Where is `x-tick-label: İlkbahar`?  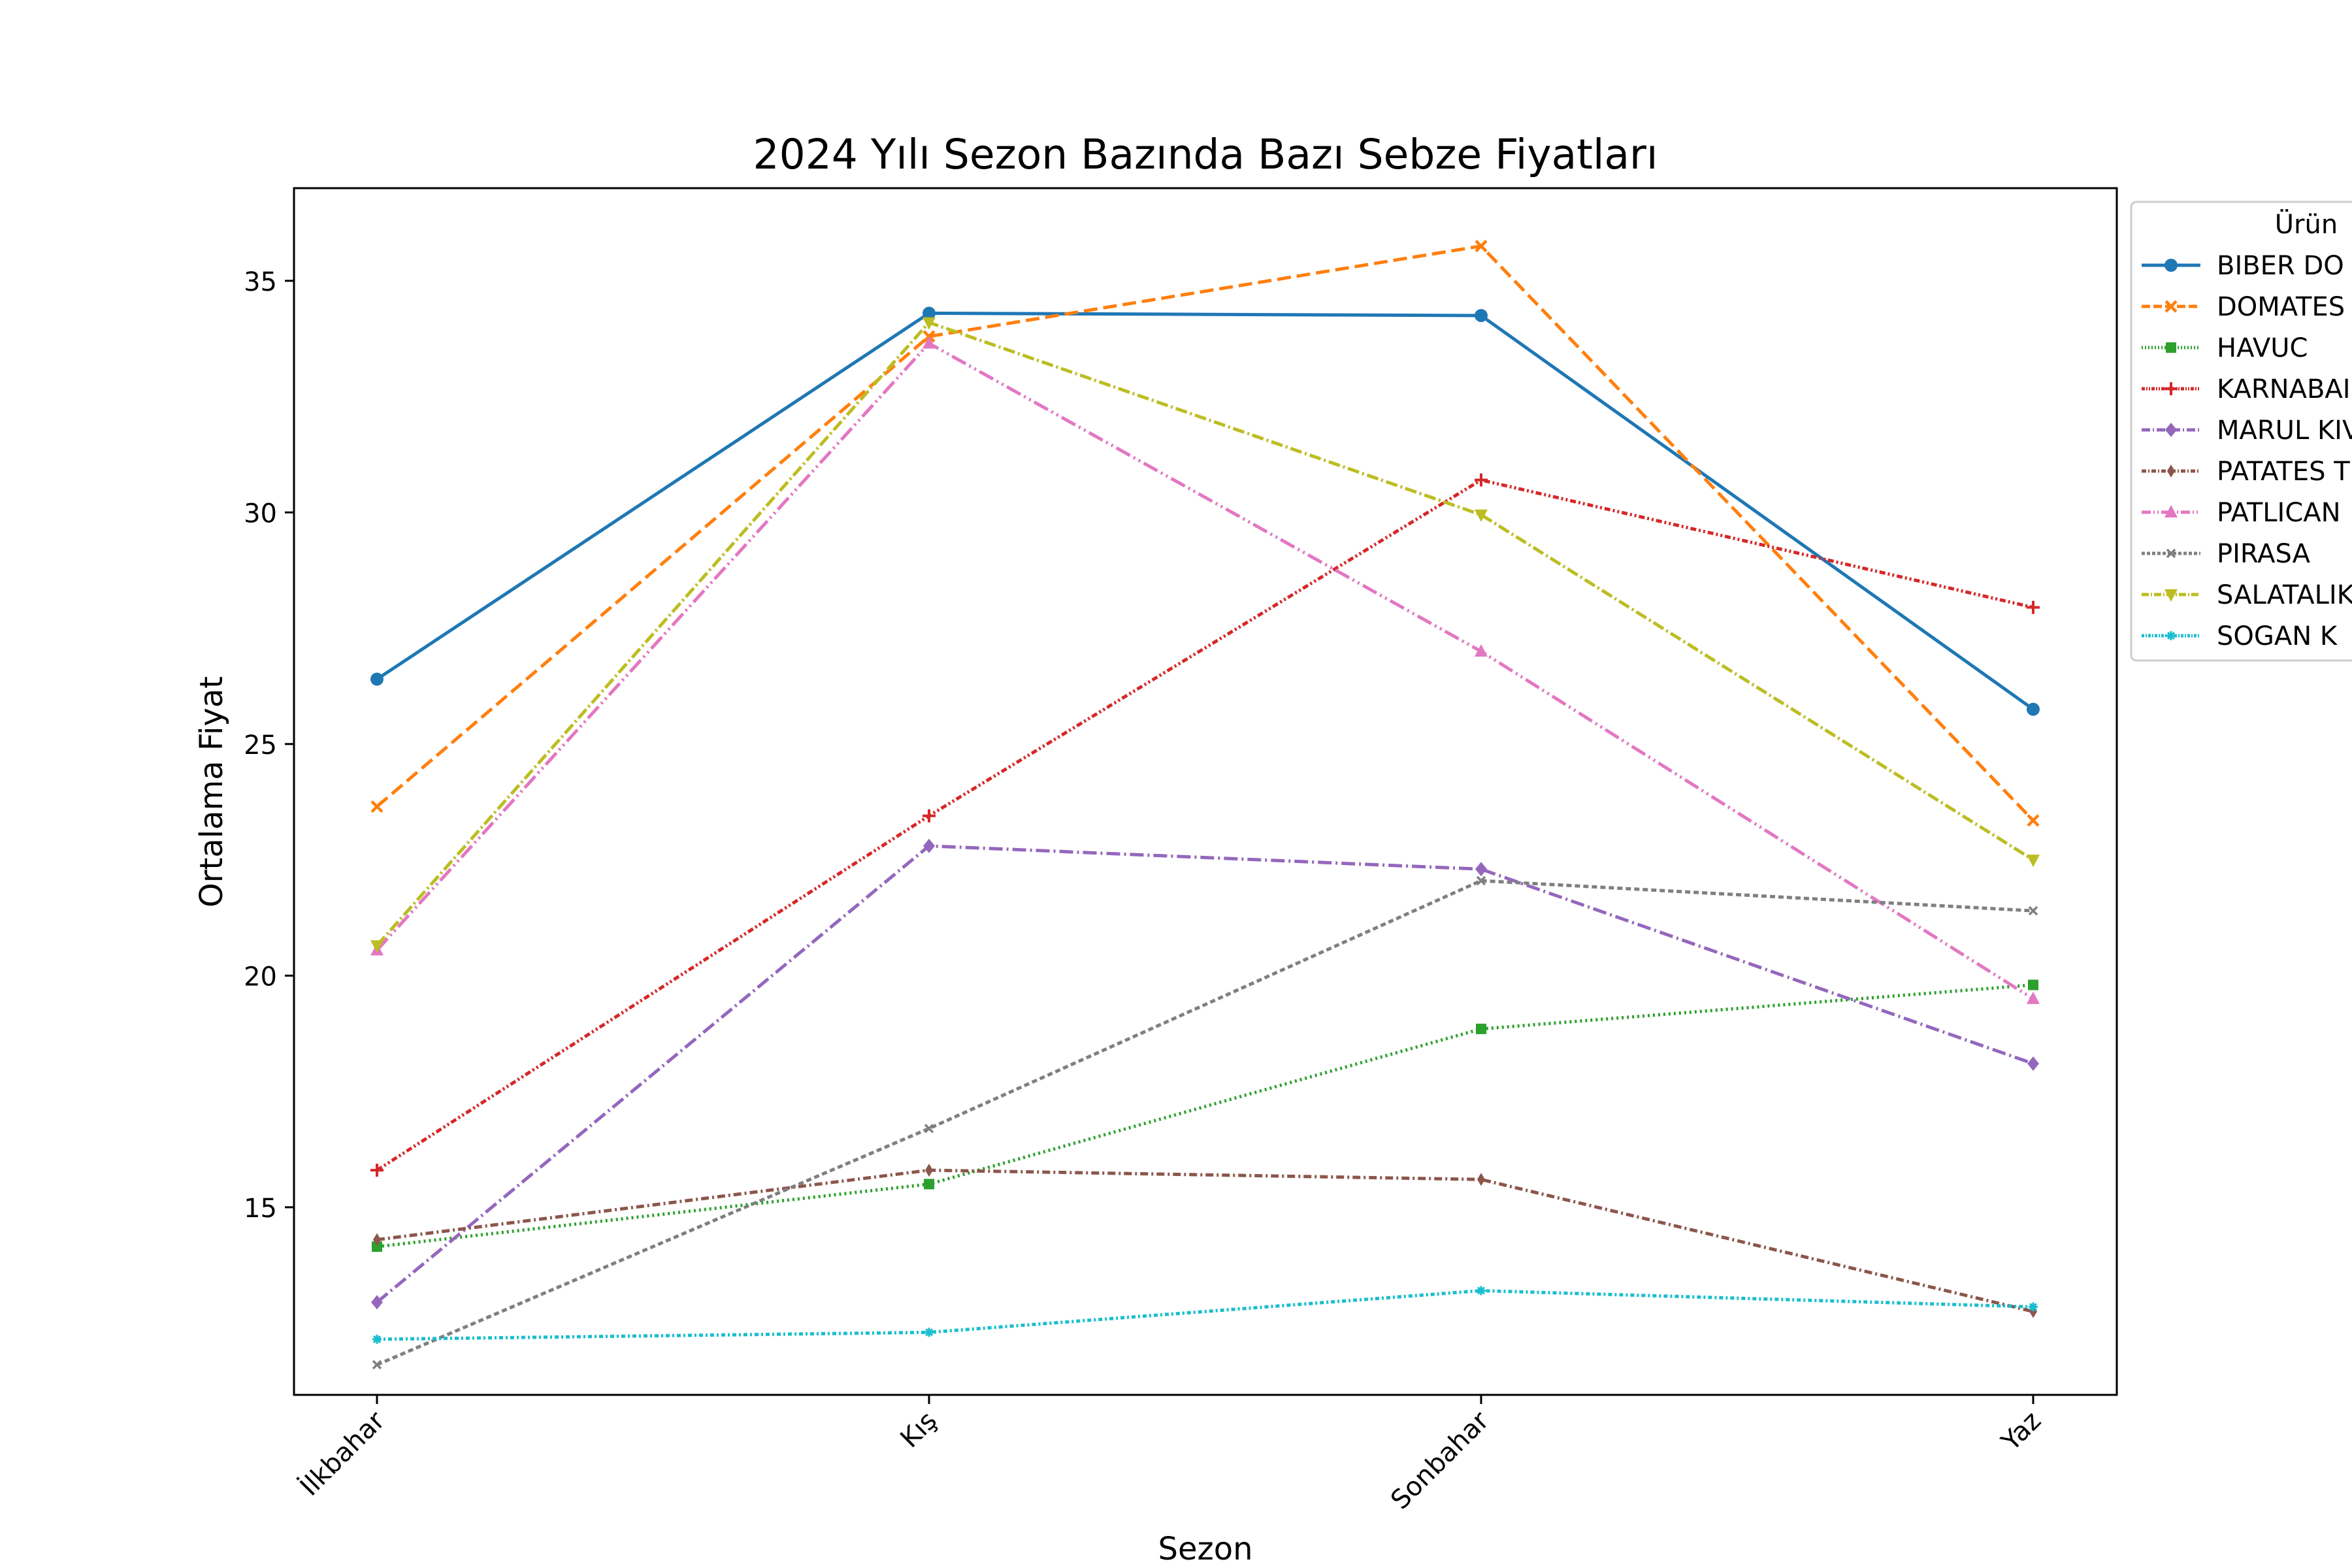 x-tick-label: İlkbahar is located at coordinates (342, 1453).